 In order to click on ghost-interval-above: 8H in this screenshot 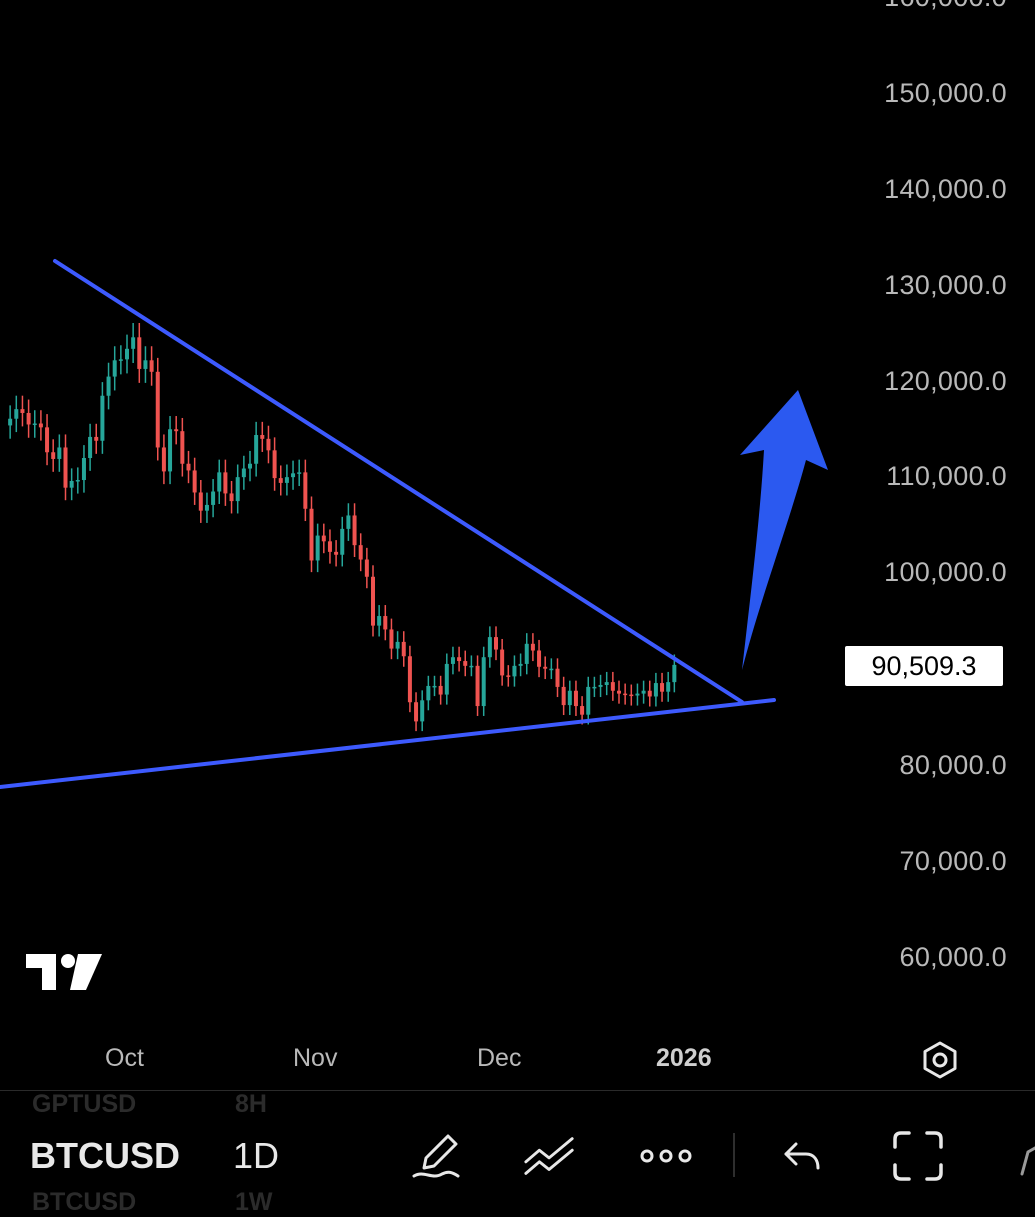, I will do `click(251, 1104)`.